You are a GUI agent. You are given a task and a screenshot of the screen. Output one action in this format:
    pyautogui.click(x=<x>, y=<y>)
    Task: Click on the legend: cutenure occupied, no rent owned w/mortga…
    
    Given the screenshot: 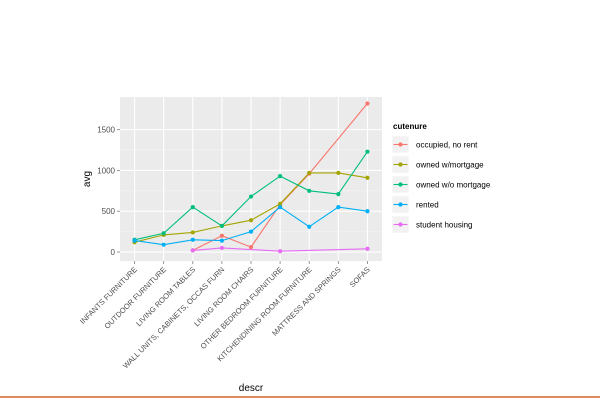 What is the action you would take?
    pyautogui.click(x=441, y=178)
    